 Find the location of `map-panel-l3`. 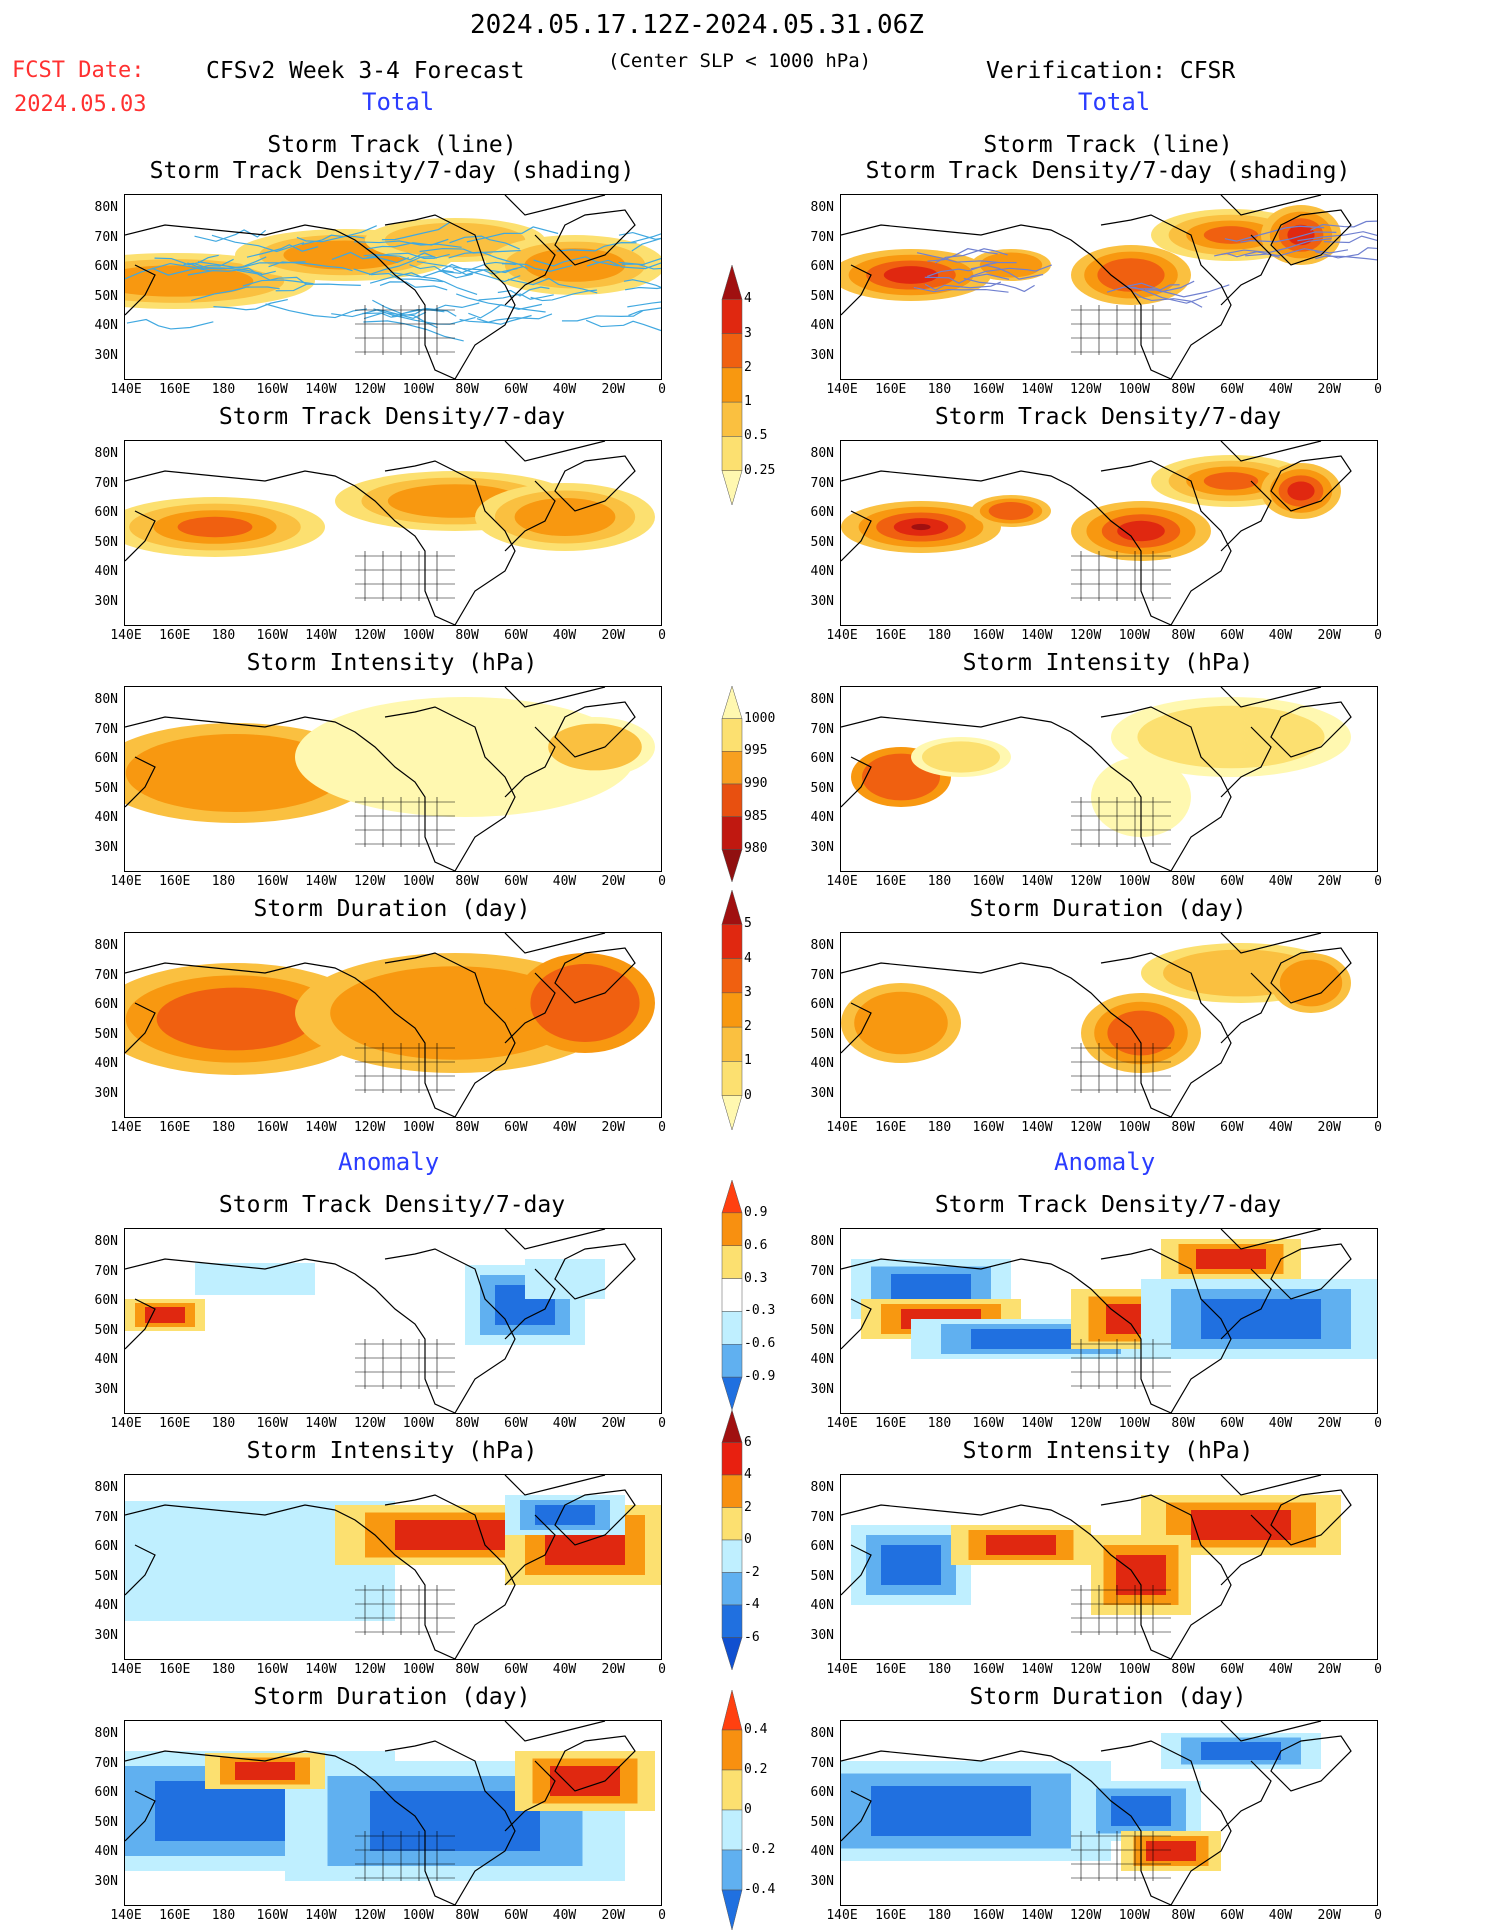

map-panel-l3 is located at coordinates (393, 1025).